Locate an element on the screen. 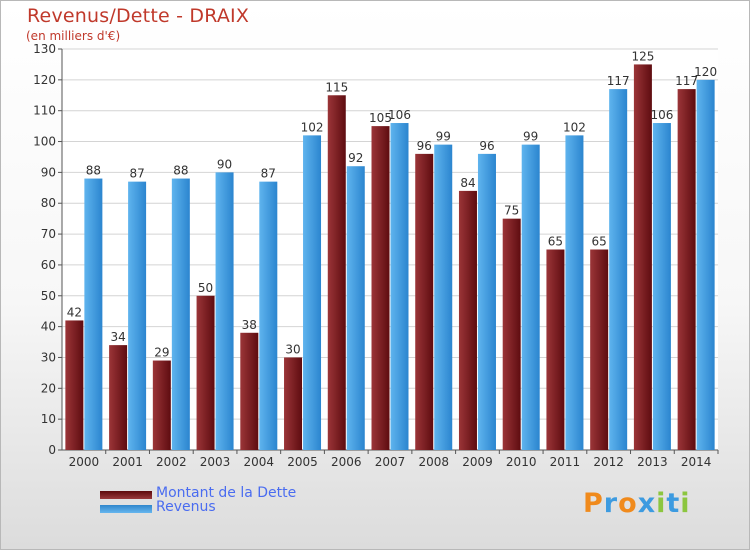  data-label: 38 is located at coordinates (249, 325).